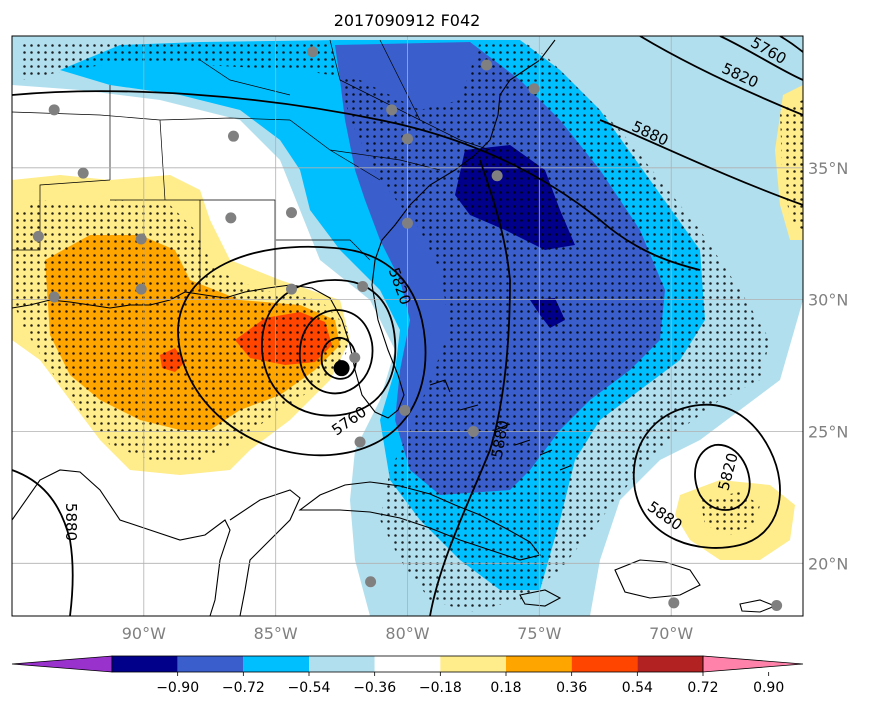 The image size is (869, 711). I want to click on contour-5880-west, so click(43, 542).